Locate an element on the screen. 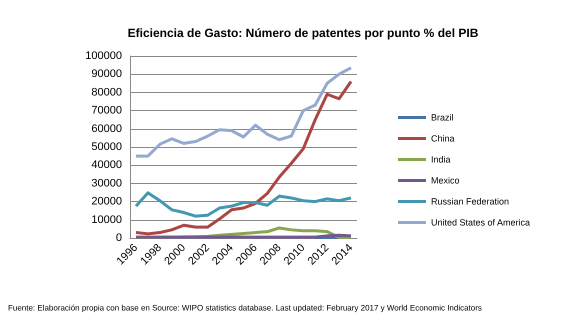 The height and width of the screenshot is (324, 581). legend-label: Brazil is located at coordinates (442, 117).